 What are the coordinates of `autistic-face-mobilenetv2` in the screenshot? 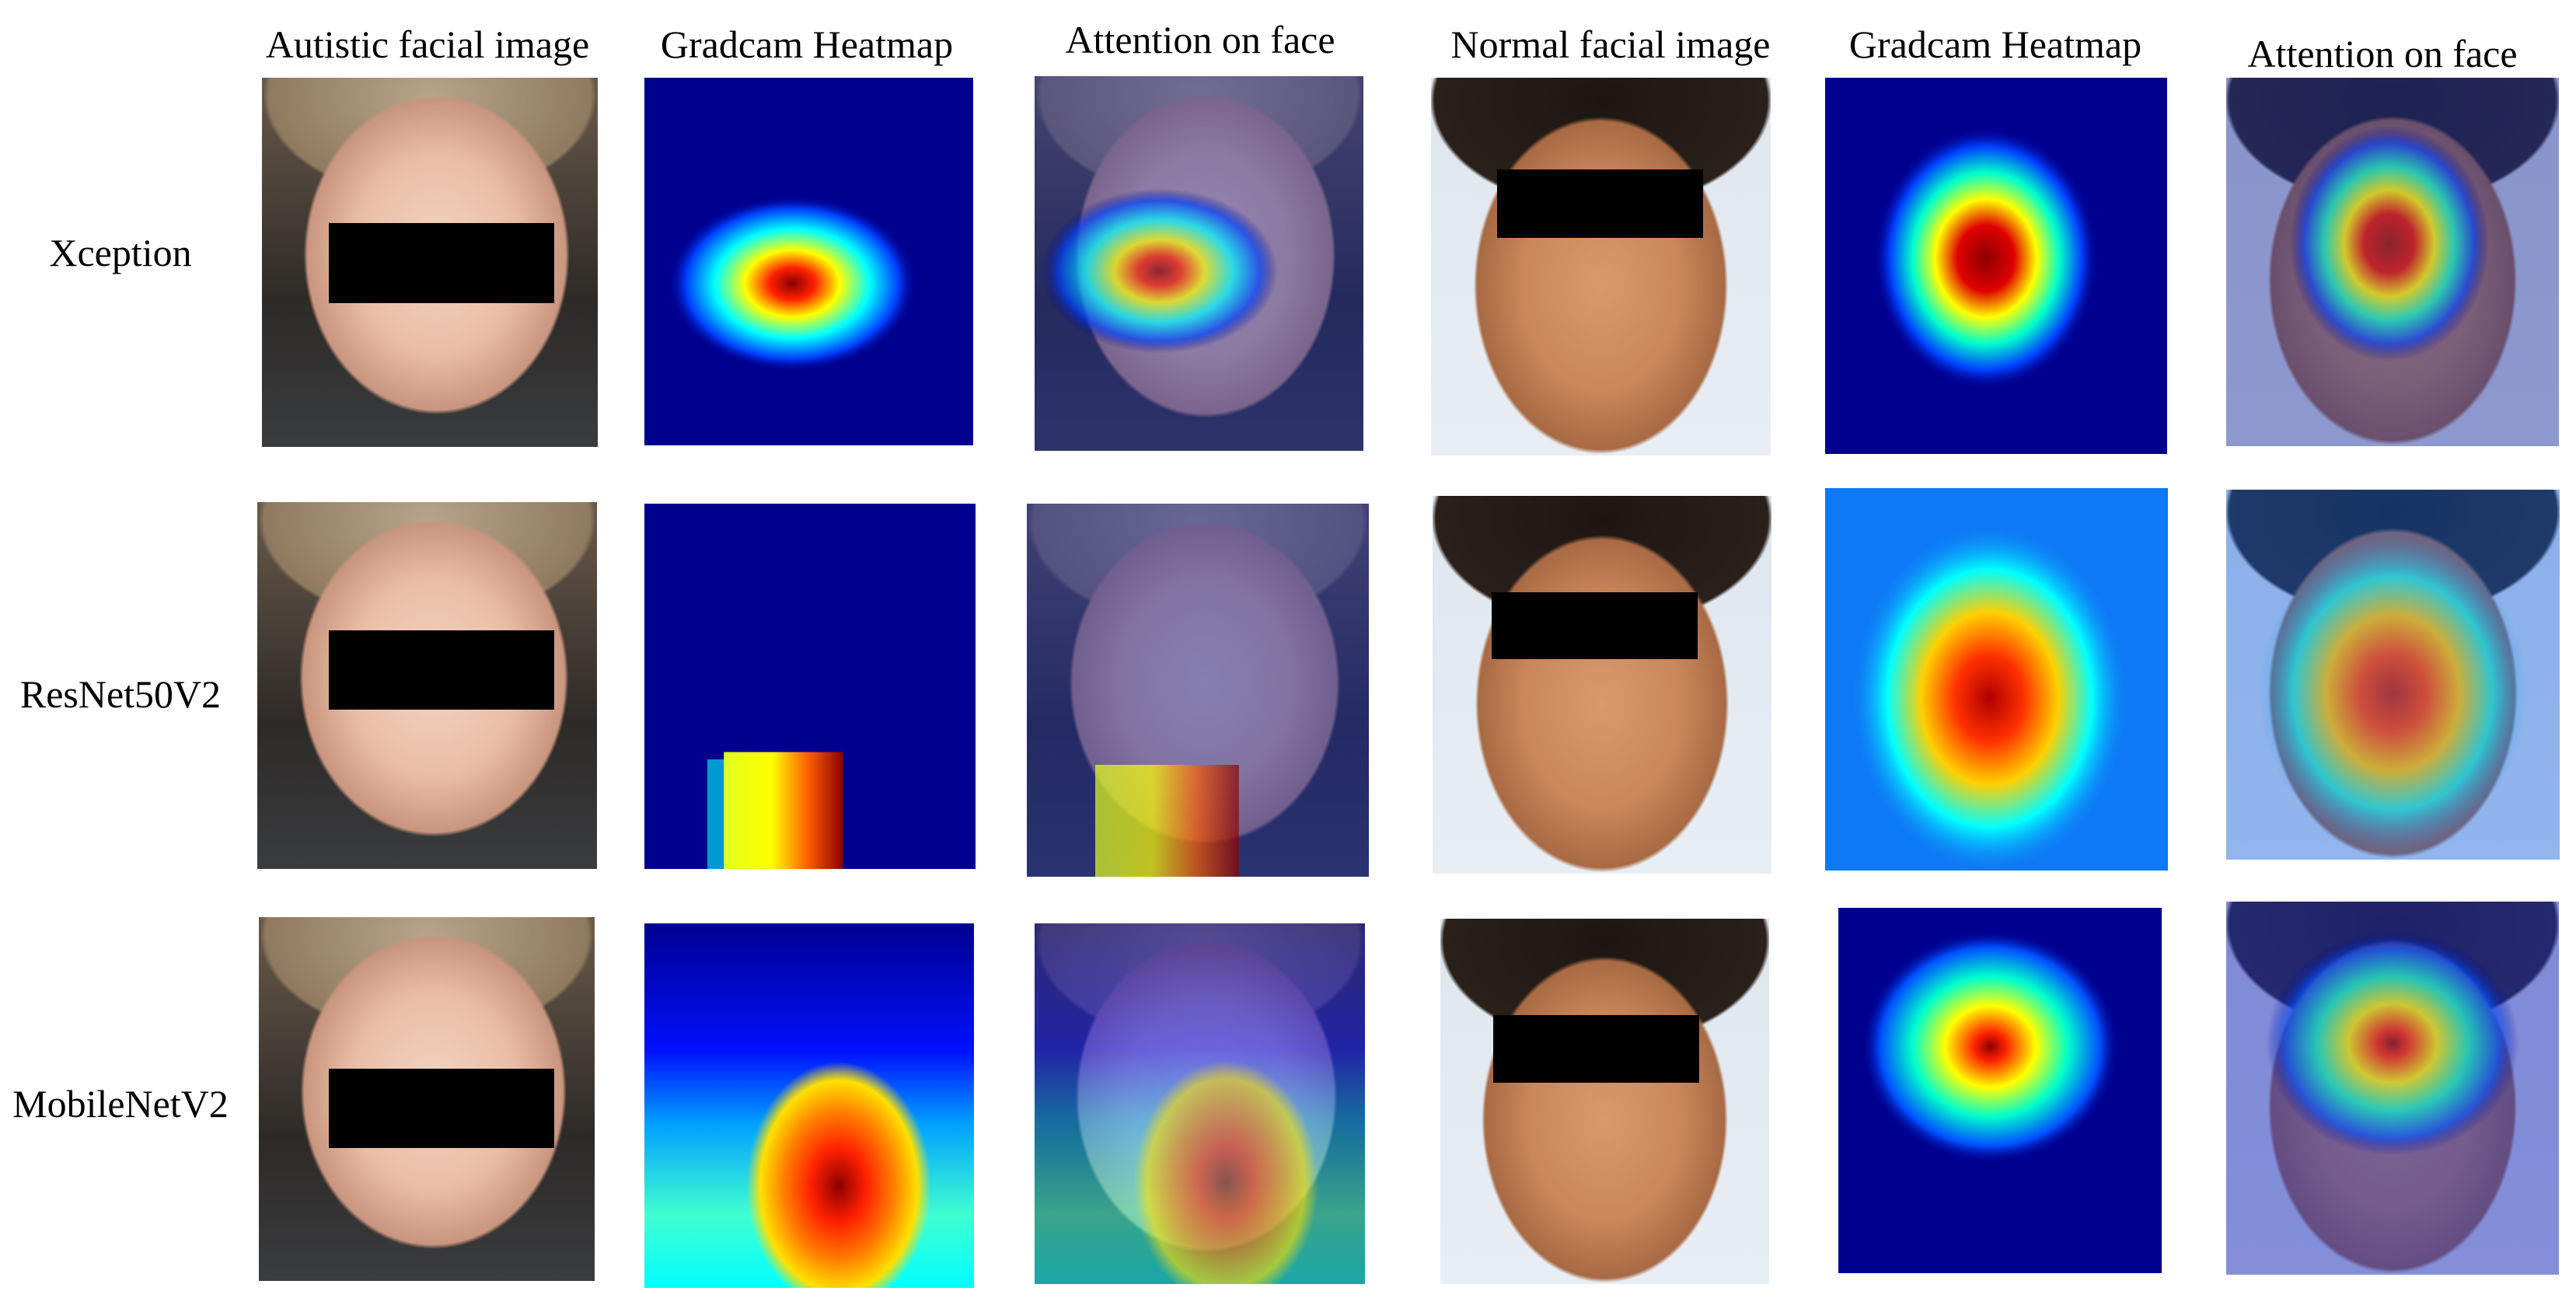 It's located at (427, 1099).